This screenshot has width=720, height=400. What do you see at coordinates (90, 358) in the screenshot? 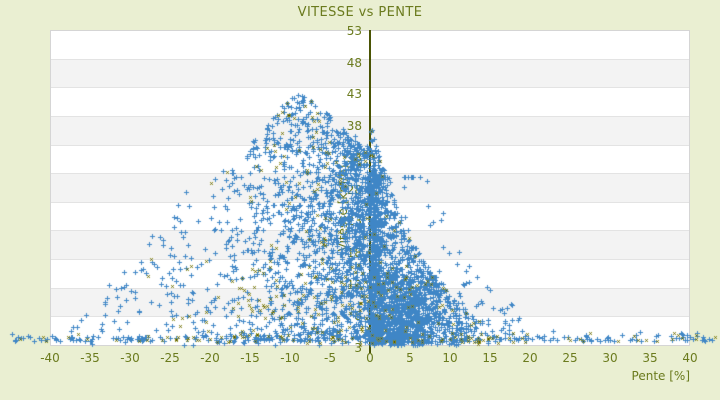
I see `x-tick-label: -35` at bounding box center [90, 358].